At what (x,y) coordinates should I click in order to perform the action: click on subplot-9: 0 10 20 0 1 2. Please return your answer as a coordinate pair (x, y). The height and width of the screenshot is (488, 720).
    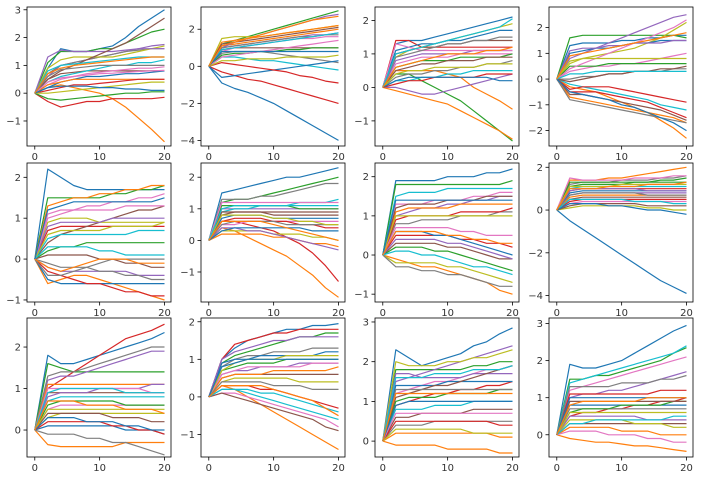
    Looking at the image, I should click on (93, 395).